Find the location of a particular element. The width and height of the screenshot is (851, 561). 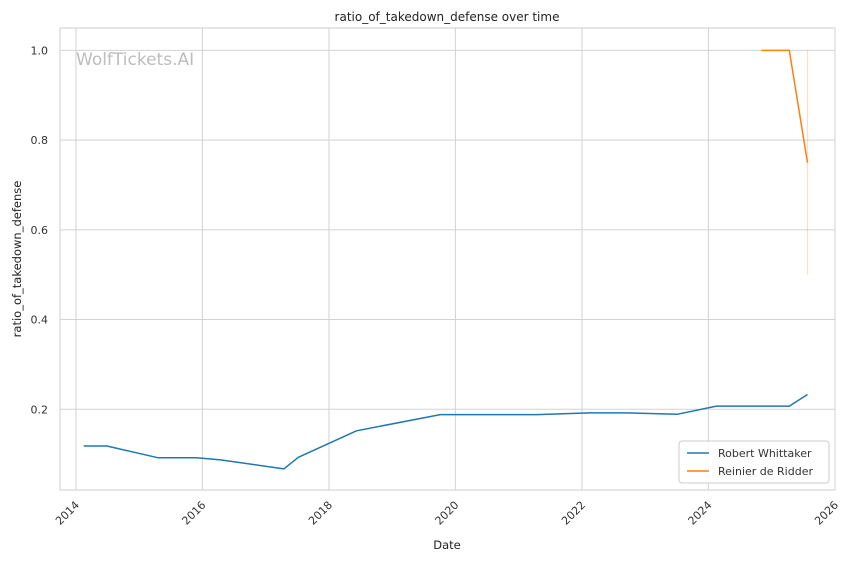

y-tick-label: 1.0 is located at coordinates (40, 50).